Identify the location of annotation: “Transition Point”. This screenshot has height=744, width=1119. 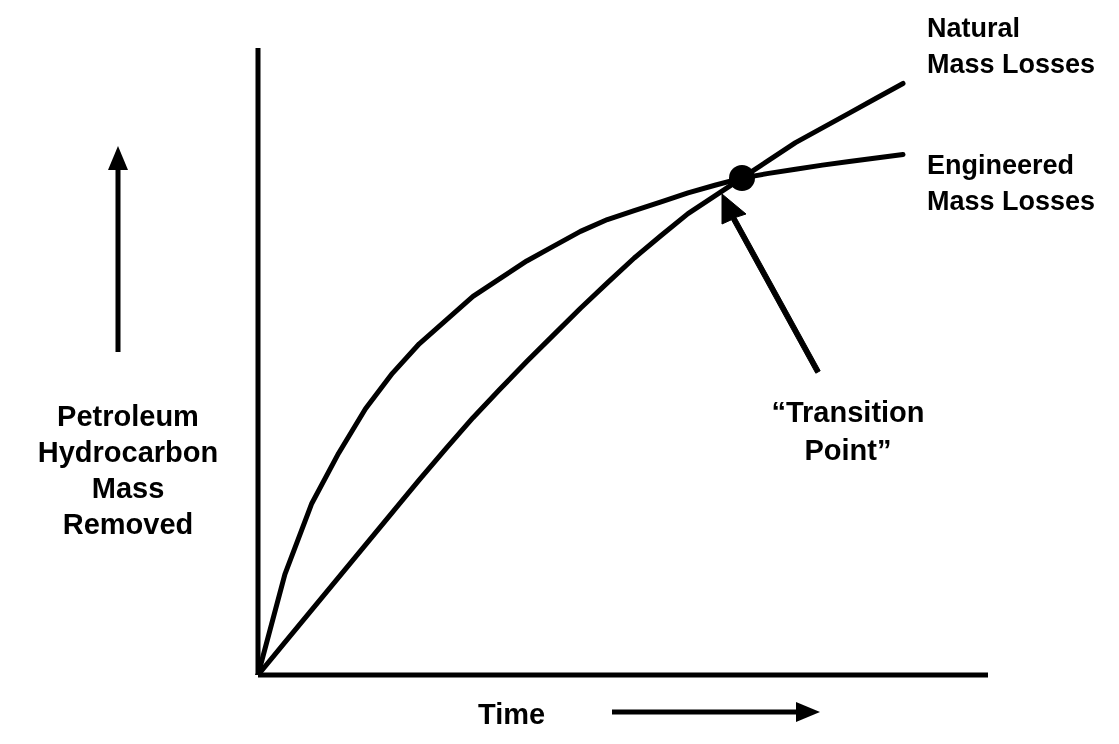
(848, 431).